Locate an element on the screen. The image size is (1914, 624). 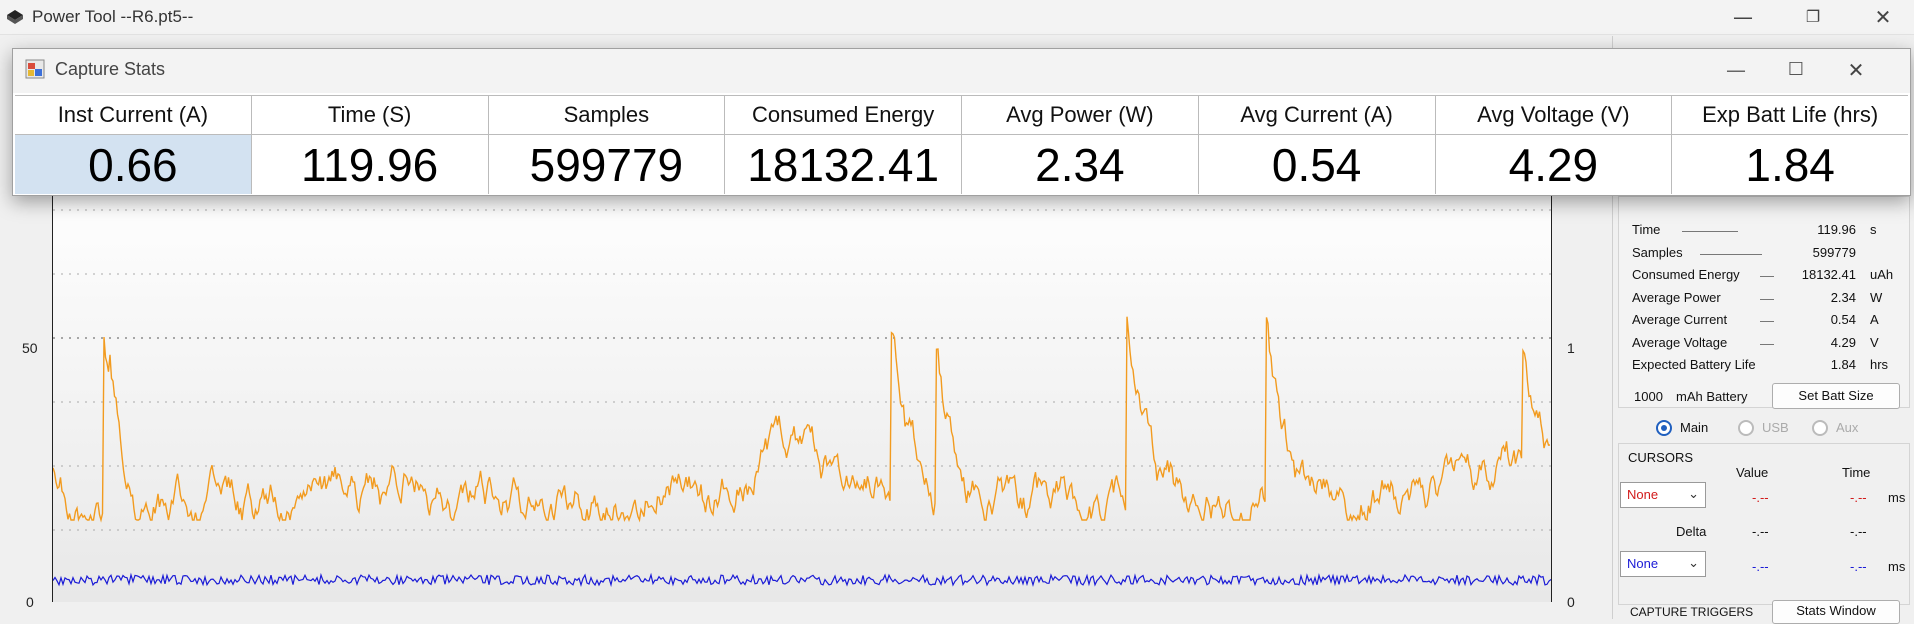
stat-column: Avg Current (A) 0.54 is located at coordinates (1317, 145).